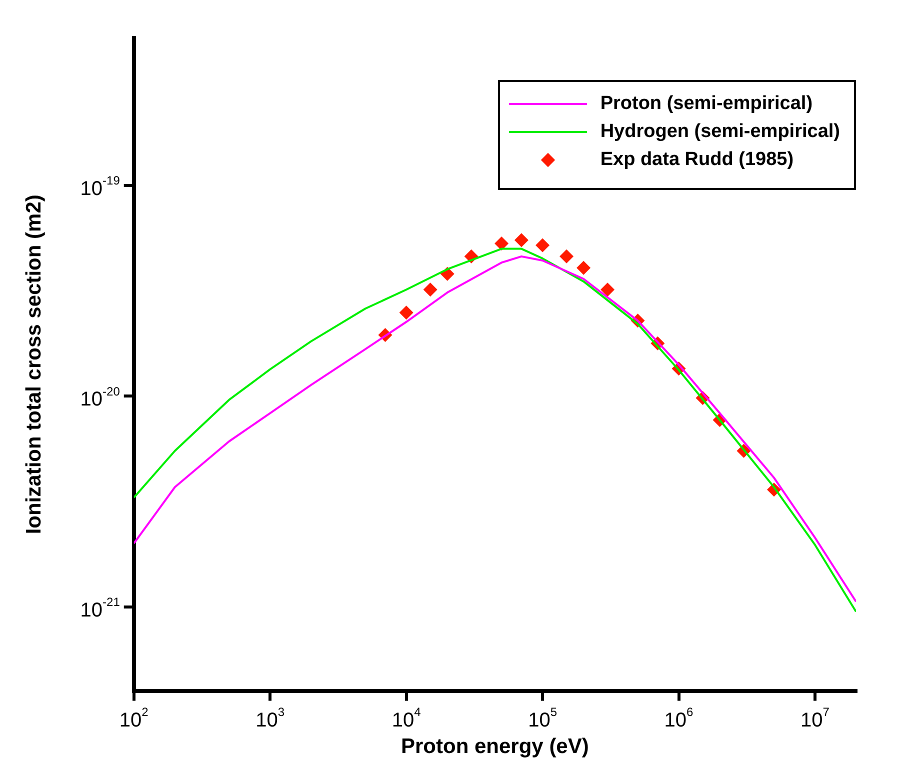 Image resolution: width=904 pixels, height=772 pixels. Describe the element at coordinates (697, 160) in the screenshot. I see `legend-label: Exp data Rudd (1985)` at that location.